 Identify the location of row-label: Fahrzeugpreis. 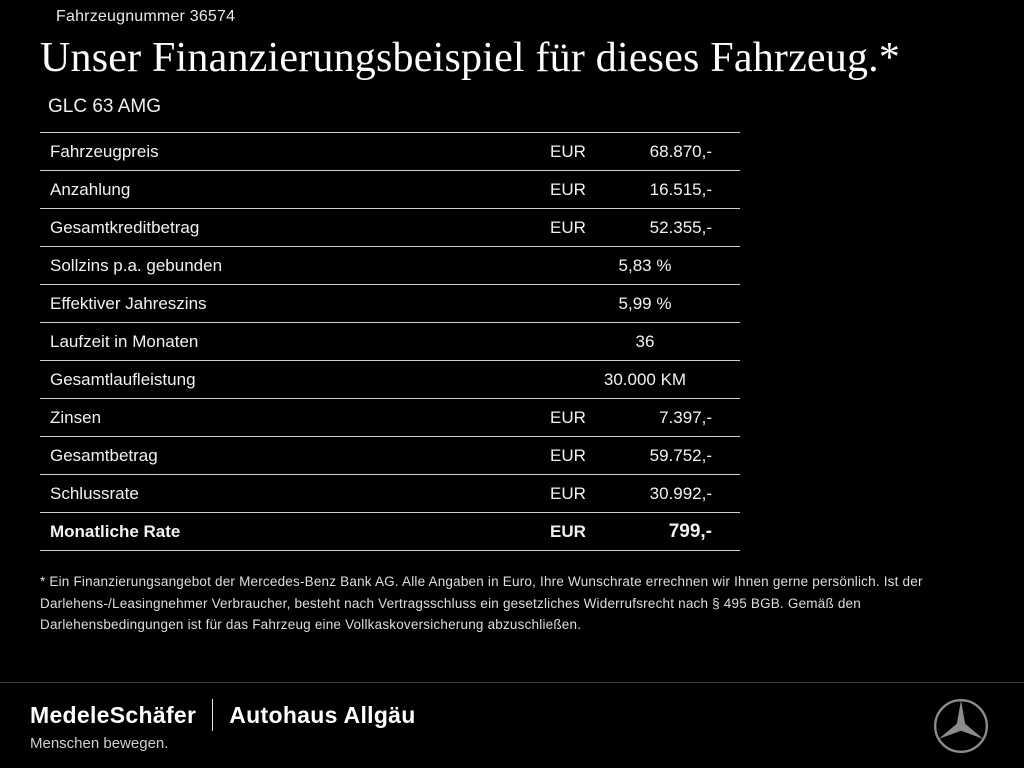
(104, 151).